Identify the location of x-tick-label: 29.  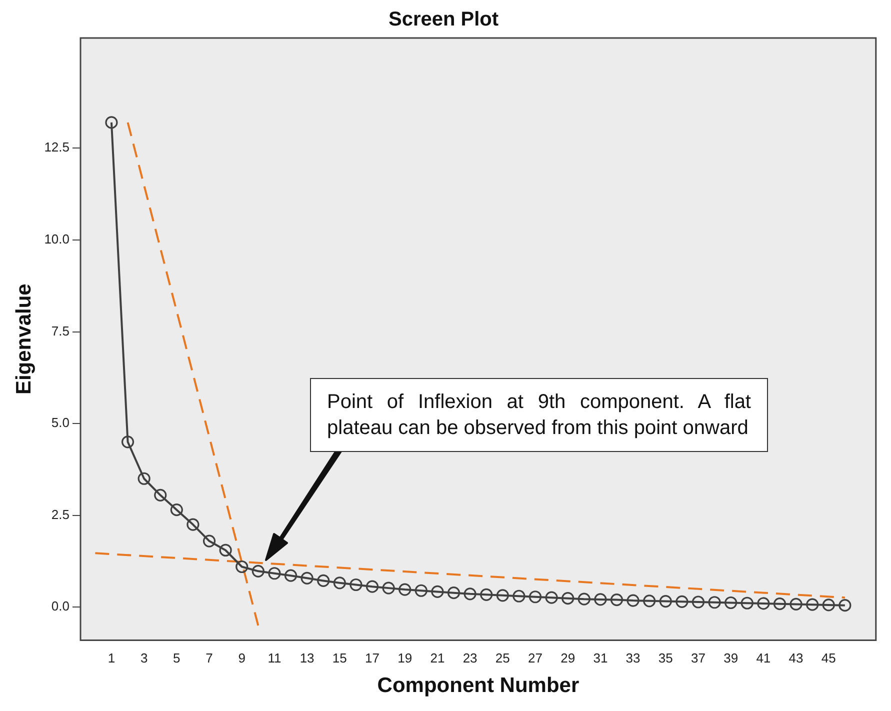
(568, 658).